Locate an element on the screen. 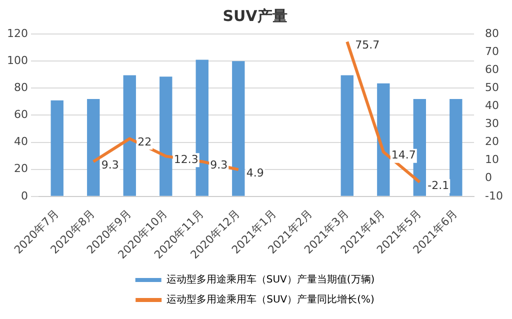  y2-tick-label: 50 is located at coordinates (492, 87).